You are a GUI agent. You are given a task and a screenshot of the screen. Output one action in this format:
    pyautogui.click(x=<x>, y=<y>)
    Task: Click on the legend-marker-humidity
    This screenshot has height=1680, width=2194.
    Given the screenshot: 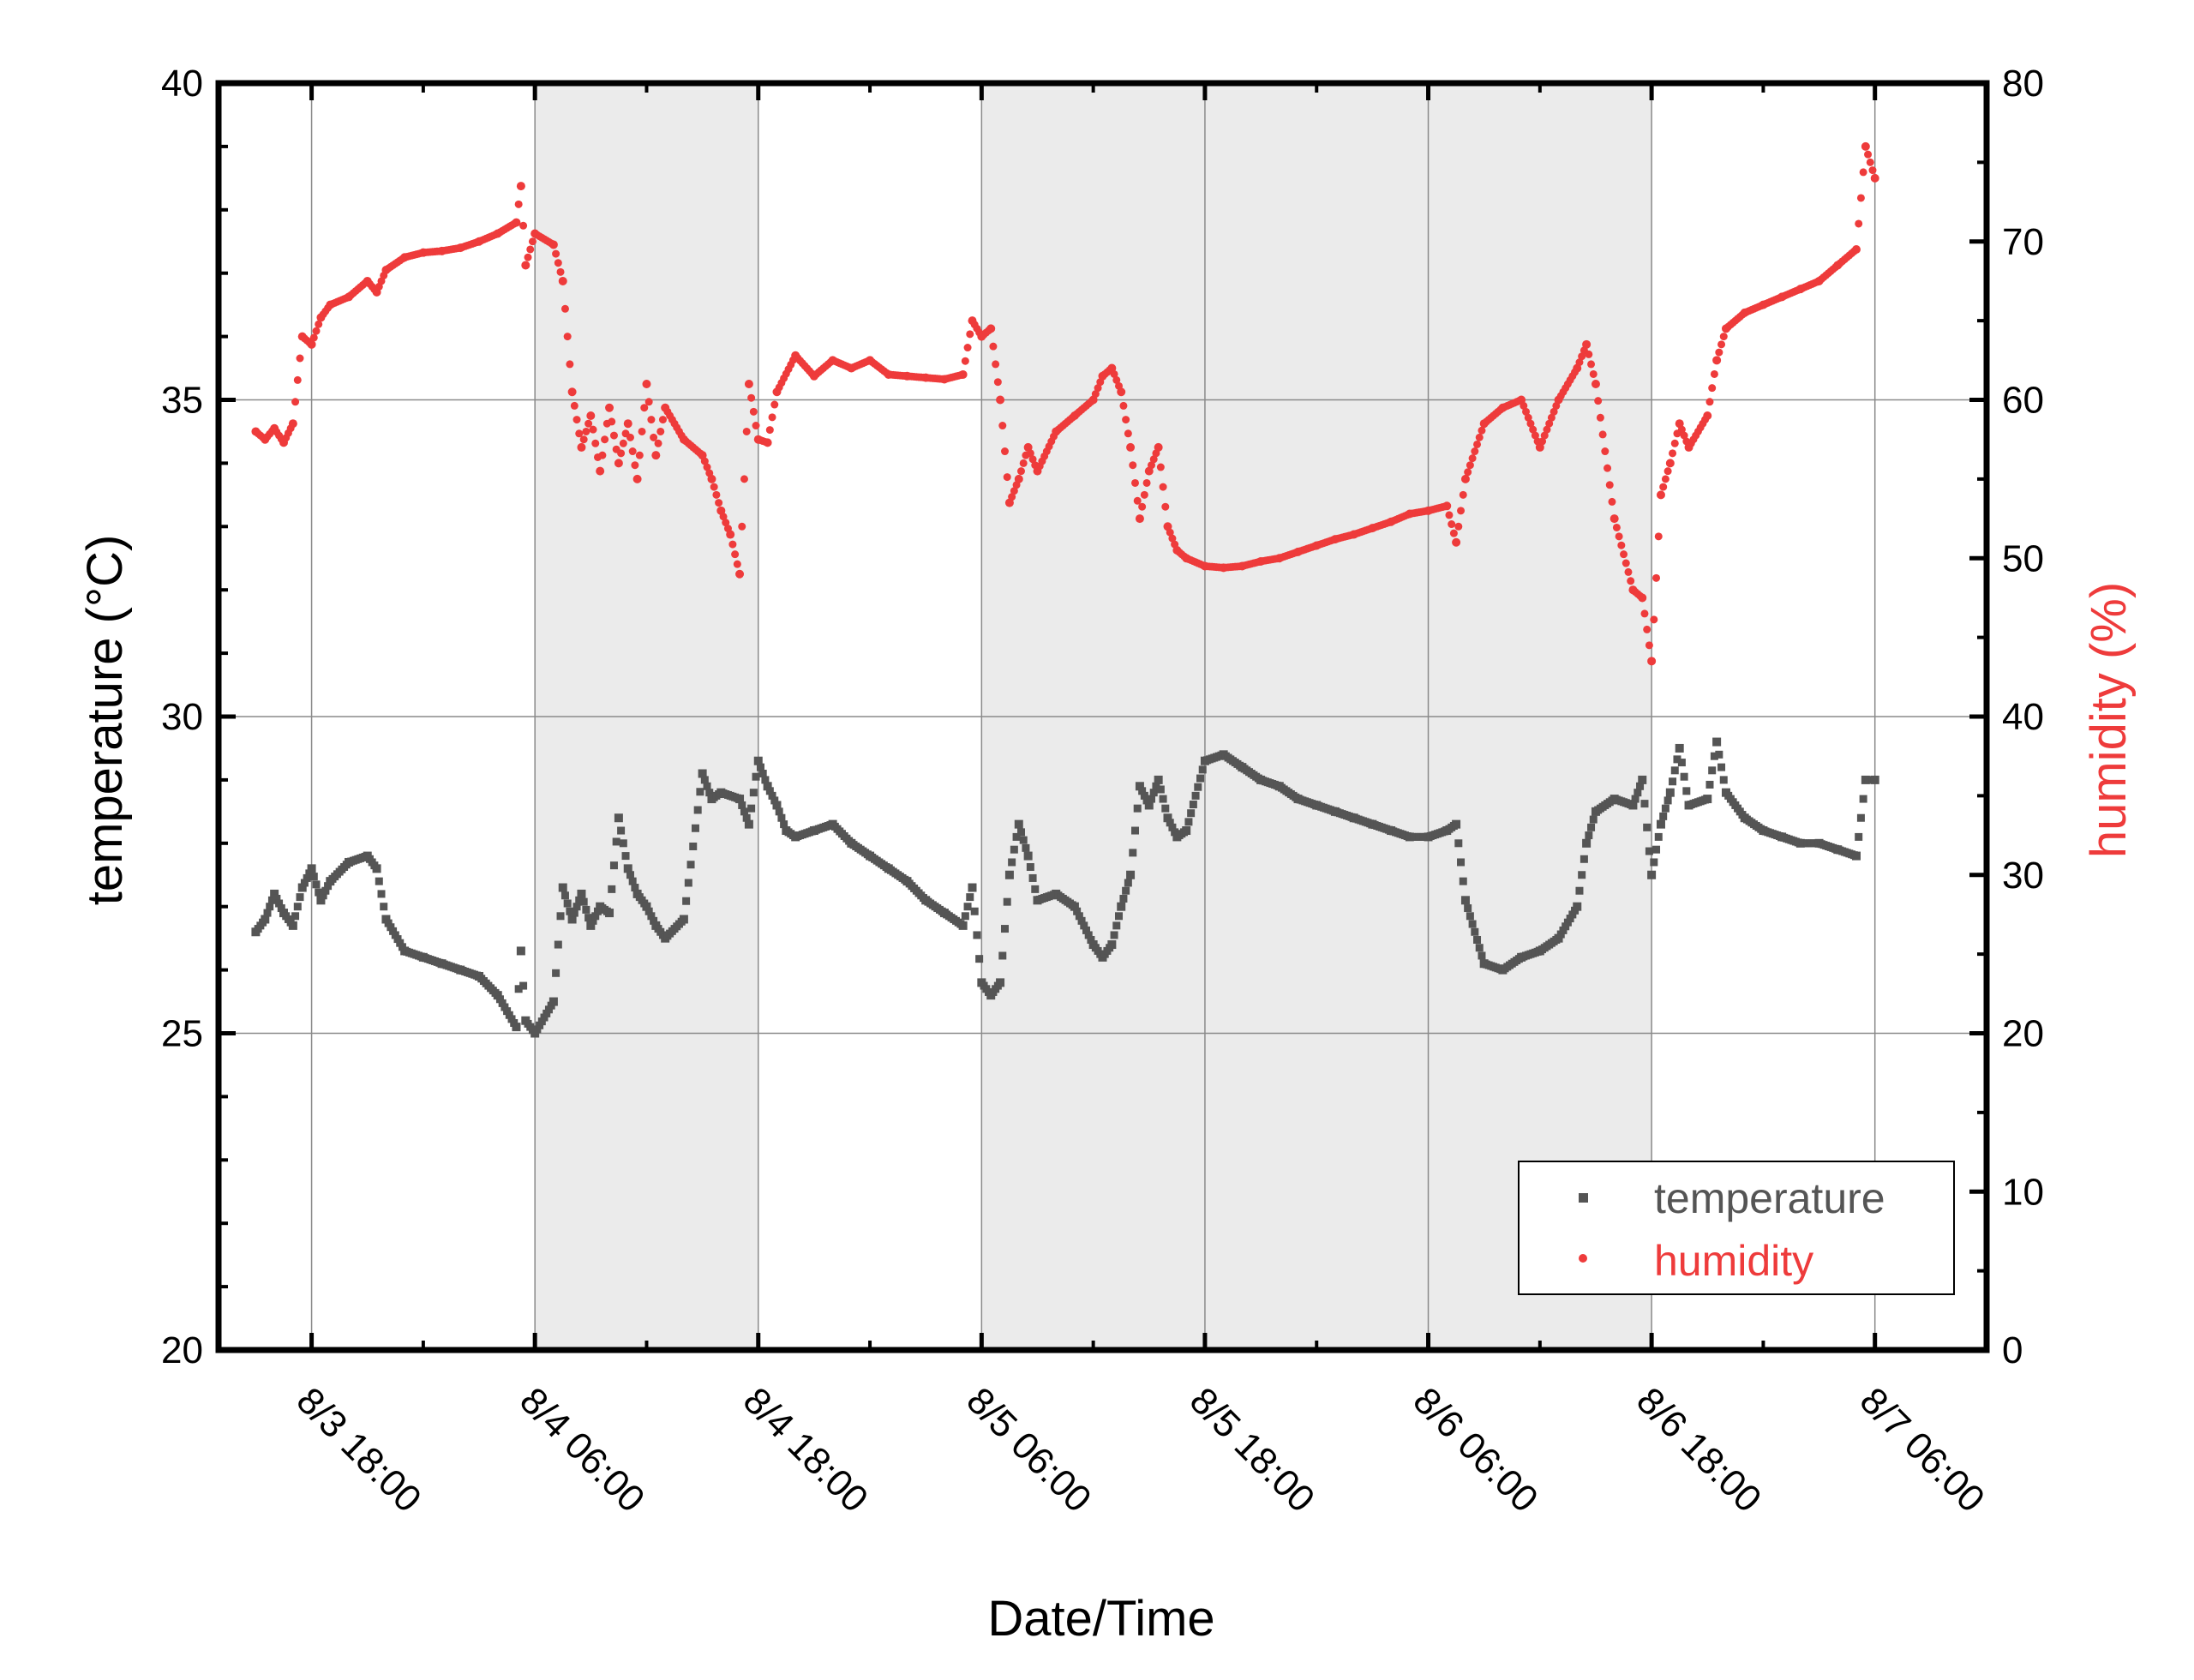 What is the action you would take?
    pyautogui.click(x=1583, y=1258)
    